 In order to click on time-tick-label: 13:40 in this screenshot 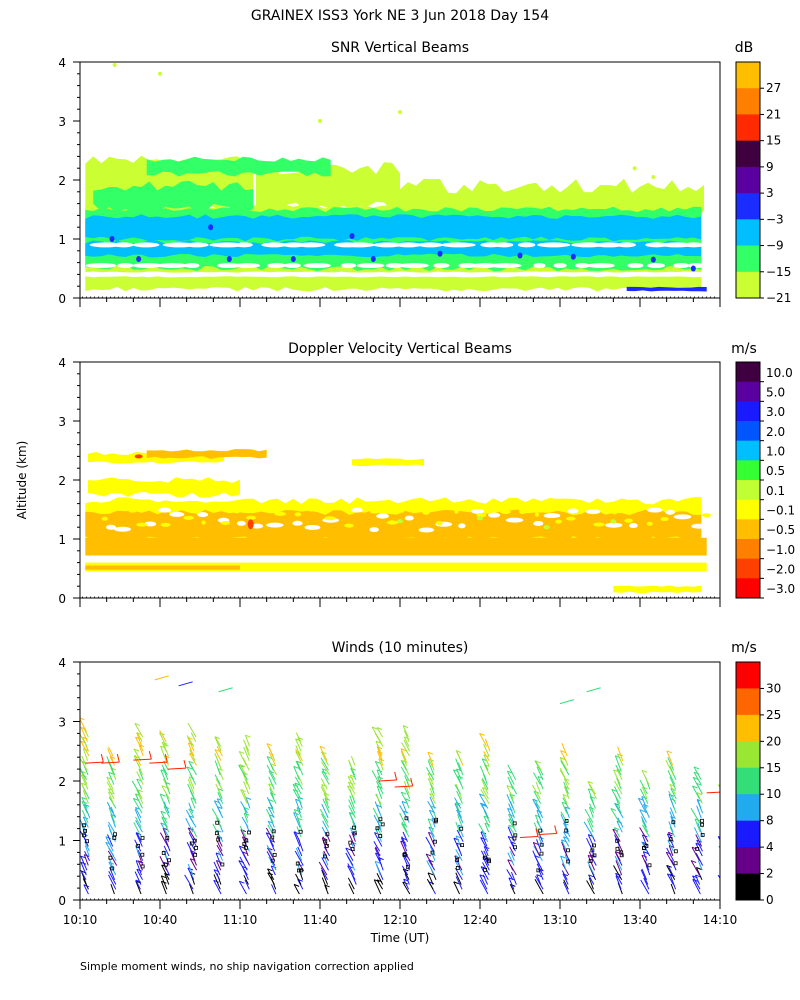, I will do `click(640, 920)`.